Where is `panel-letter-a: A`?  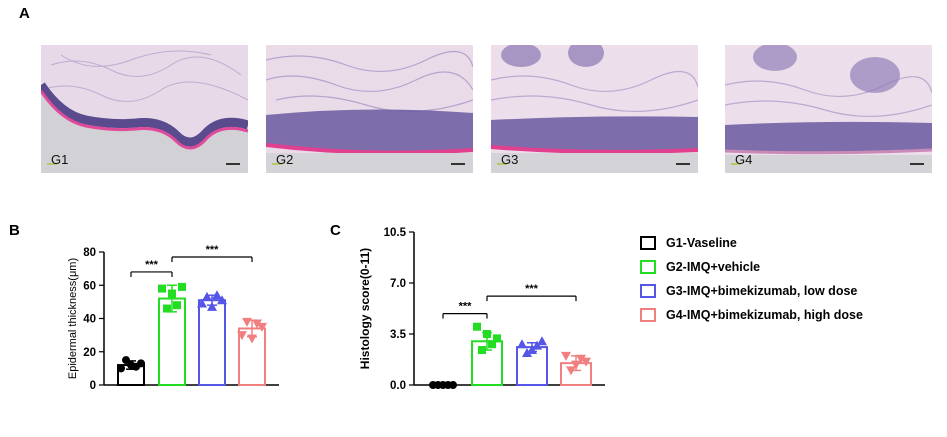
panel-letter-a: A is located at coordinates (24, 13).